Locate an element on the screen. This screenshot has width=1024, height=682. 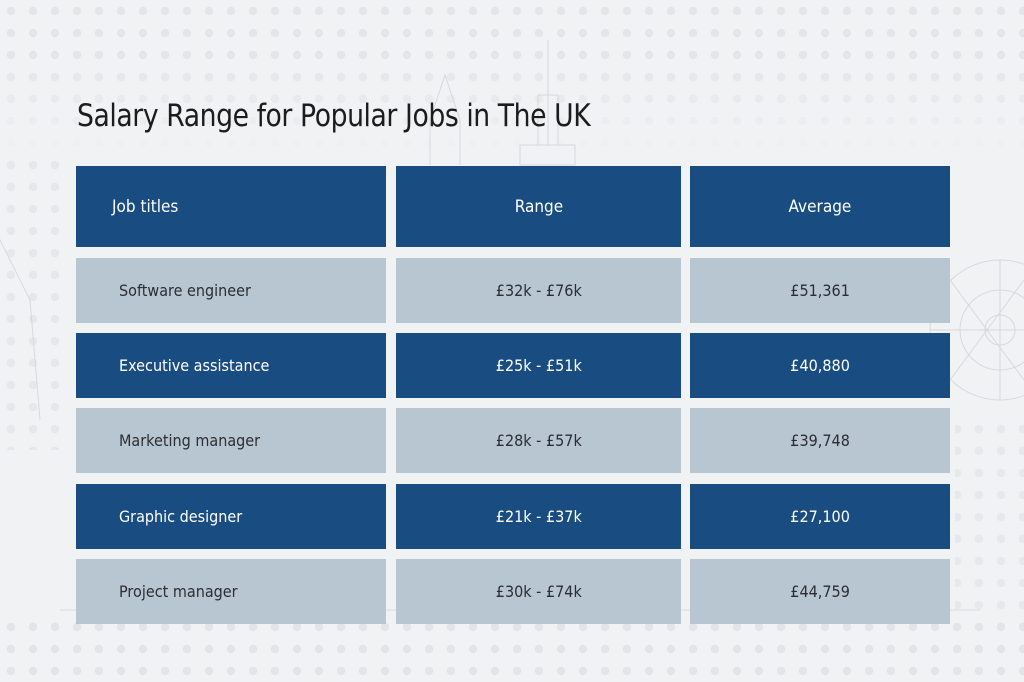
job-title-cell: Project manager is located at coordinates (231, 591).